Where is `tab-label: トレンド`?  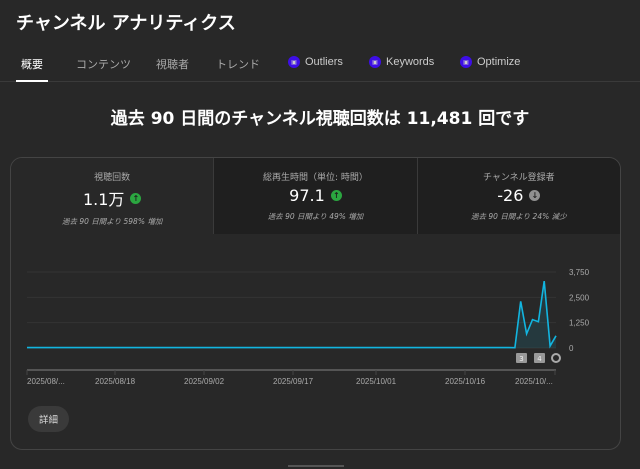
tab-label: トレンド is located at coordinates (238, 65).